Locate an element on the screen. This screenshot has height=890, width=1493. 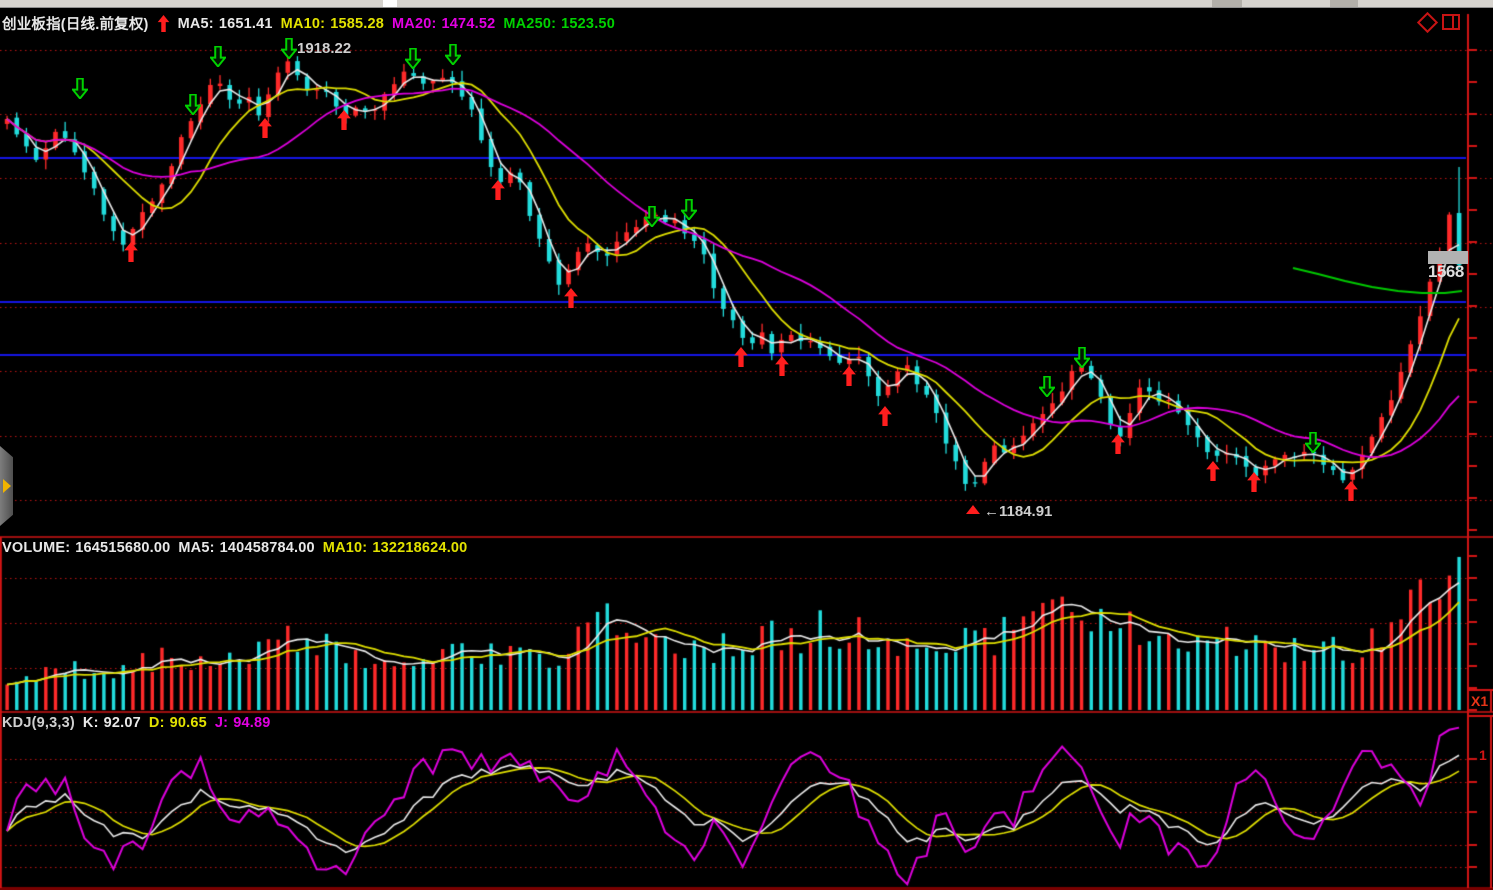
kdj-d-value: 90.65 is located at coordinates (188, 723).